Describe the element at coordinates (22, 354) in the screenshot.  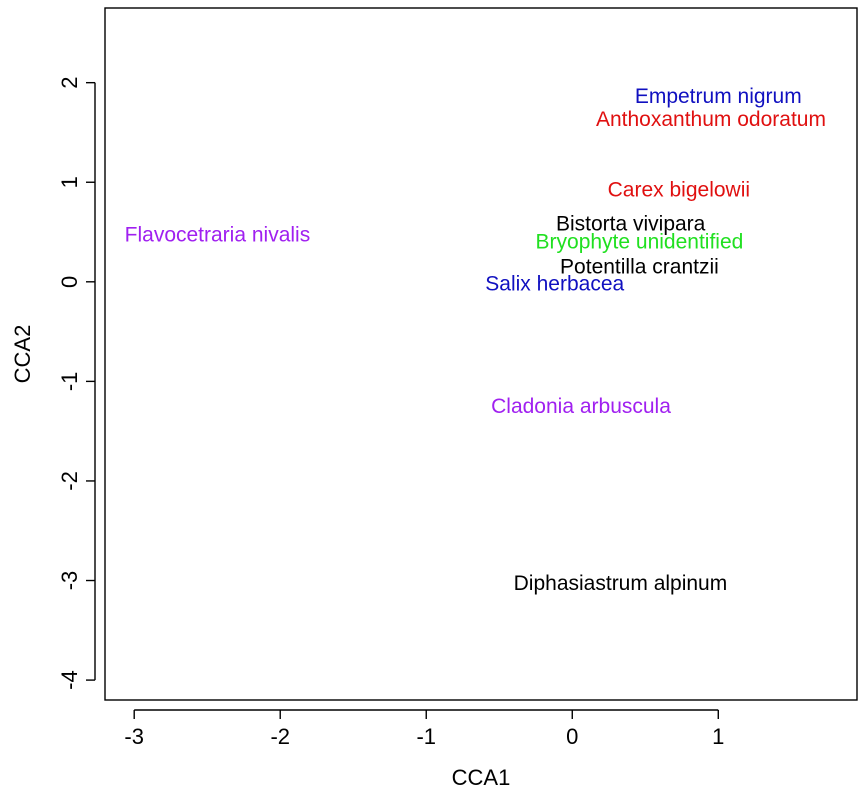
I see `y-axis-title: CCA2` at that location.